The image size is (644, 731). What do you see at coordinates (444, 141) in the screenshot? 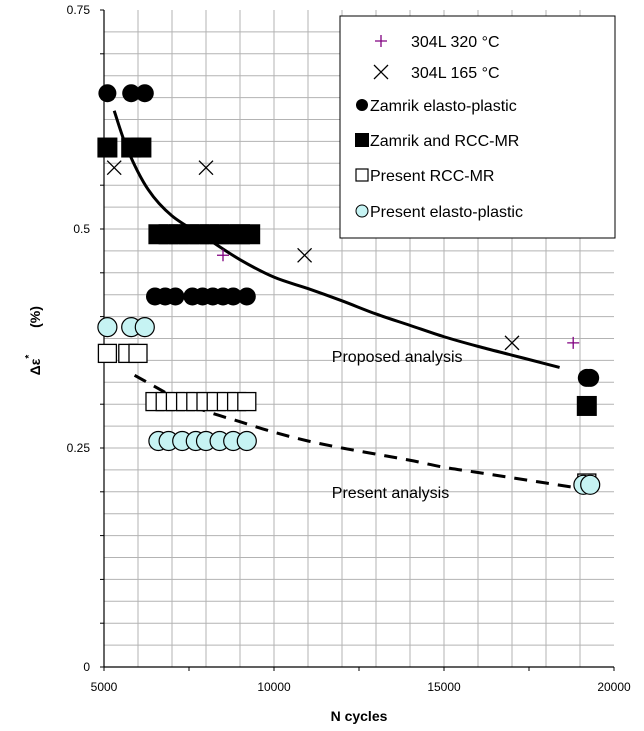
I see `legend-label: Zamrik and RCC-MR` at bounding box center [444, 141].